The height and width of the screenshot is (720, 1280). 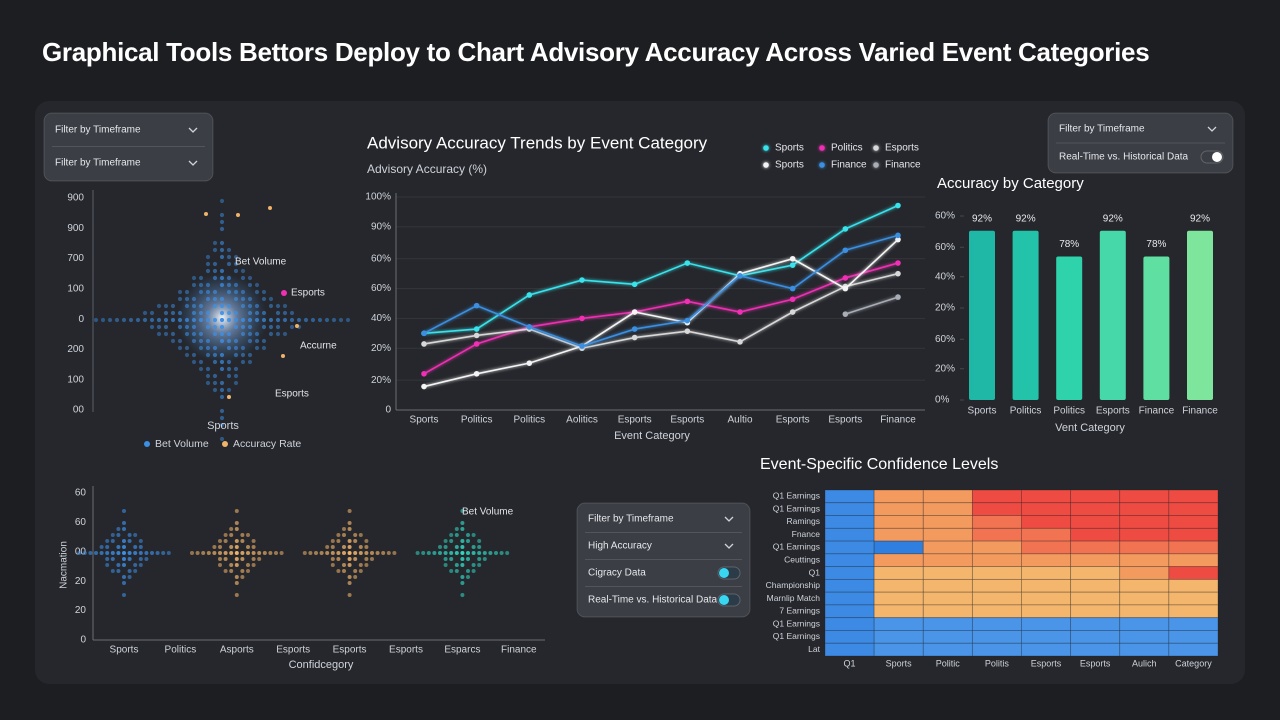 I want to click on y-tick-label: 20%, so click(x=381, y=380).